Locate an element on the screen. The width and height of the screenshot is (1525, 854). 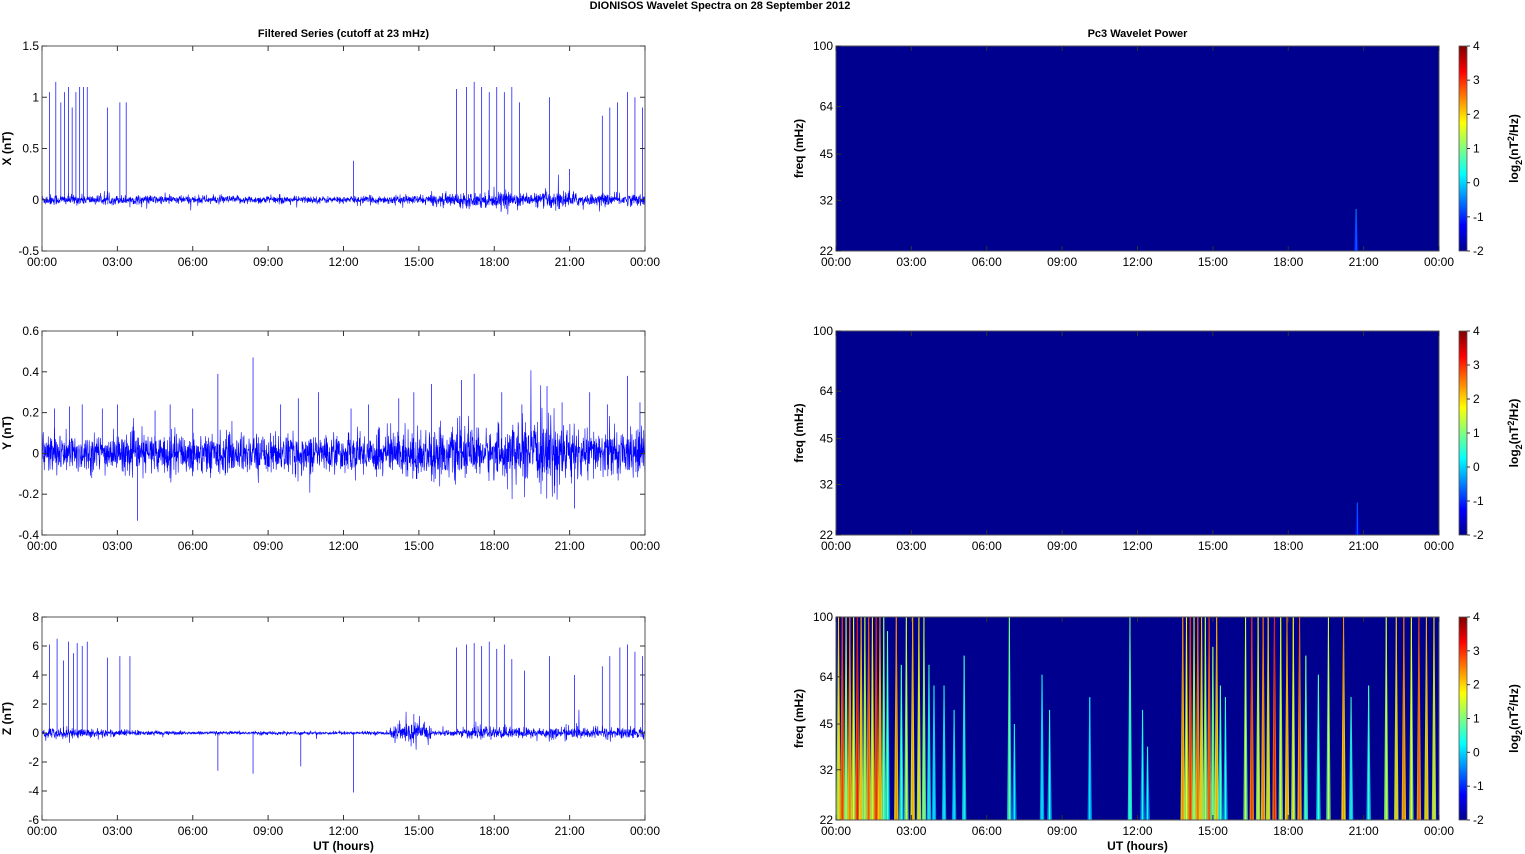
y-tick-label: 0.5 is located at coordinates (30, 149).